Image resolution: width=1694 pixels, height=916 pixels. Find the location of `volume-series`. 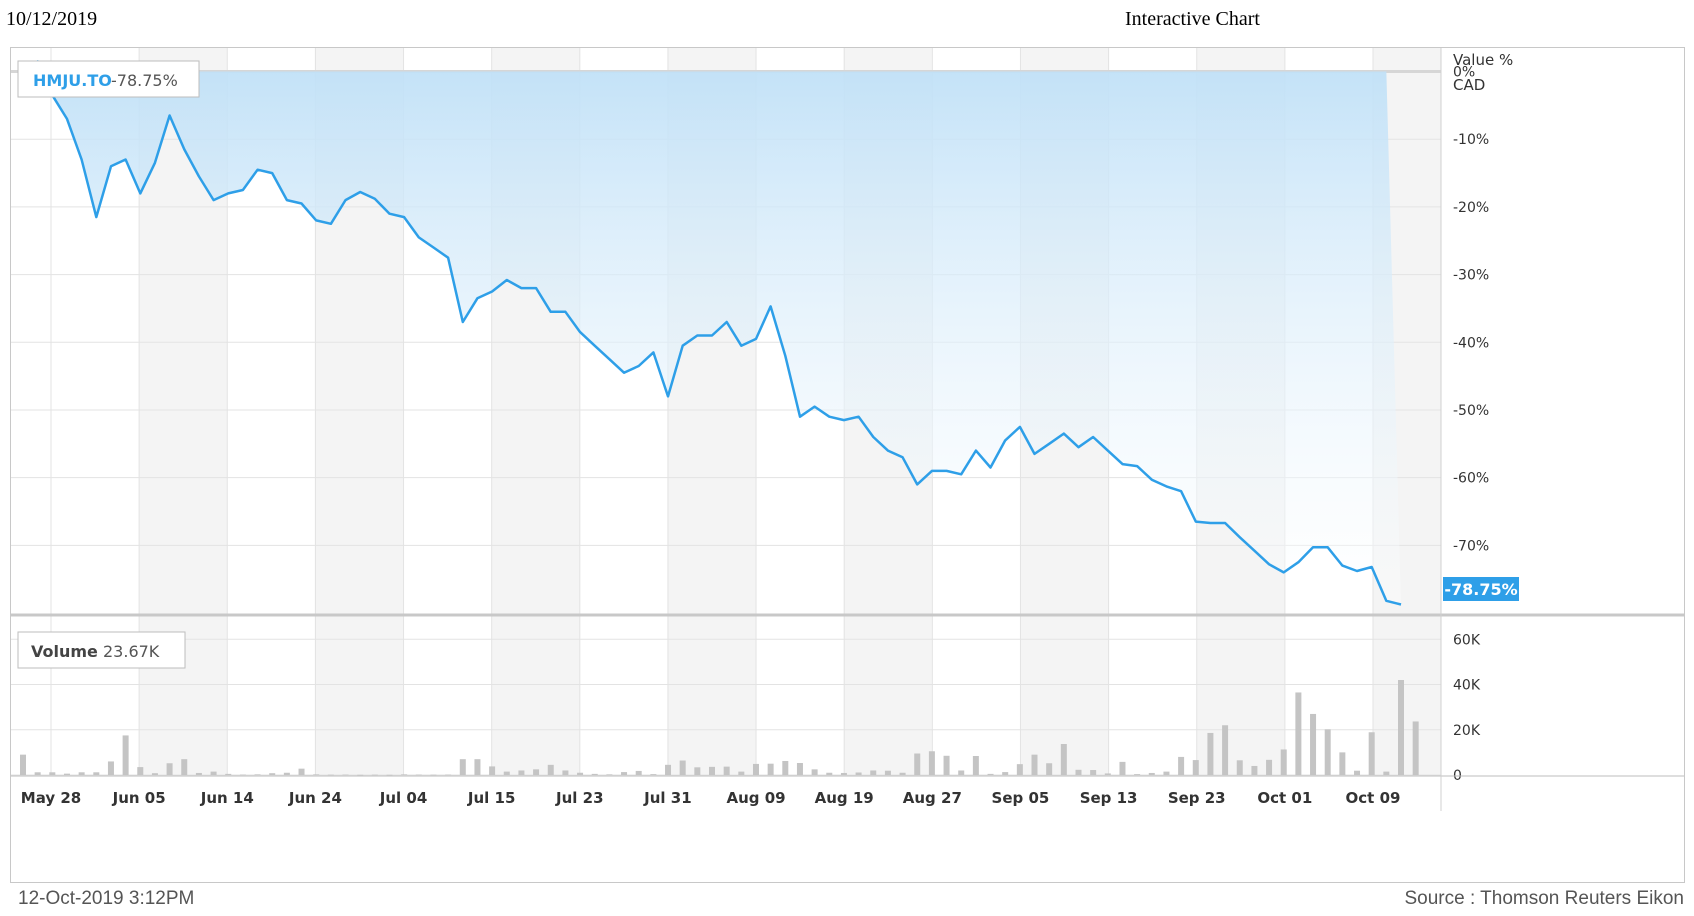

volume-series is located at coordinates (719, 728).